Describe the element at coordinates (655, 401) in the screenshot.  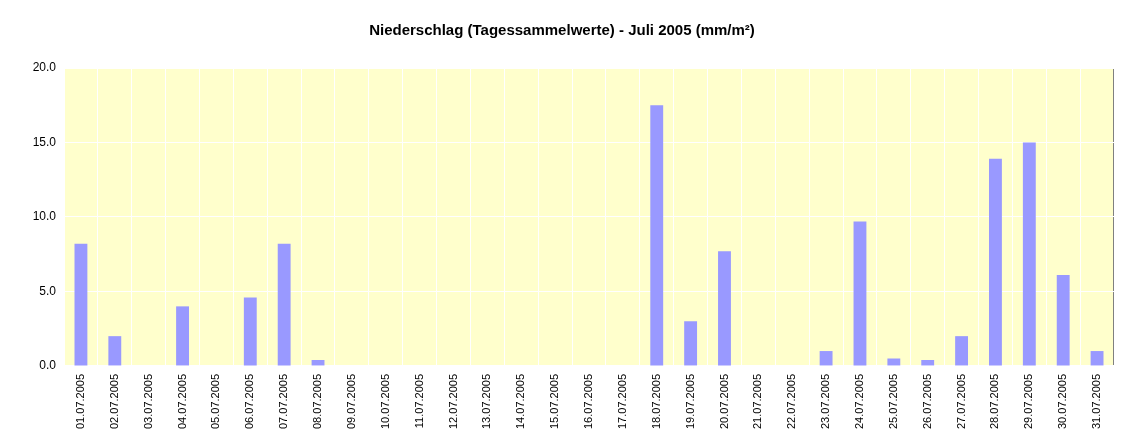
I see `x-tick-label: 18.07.2005` at that location.